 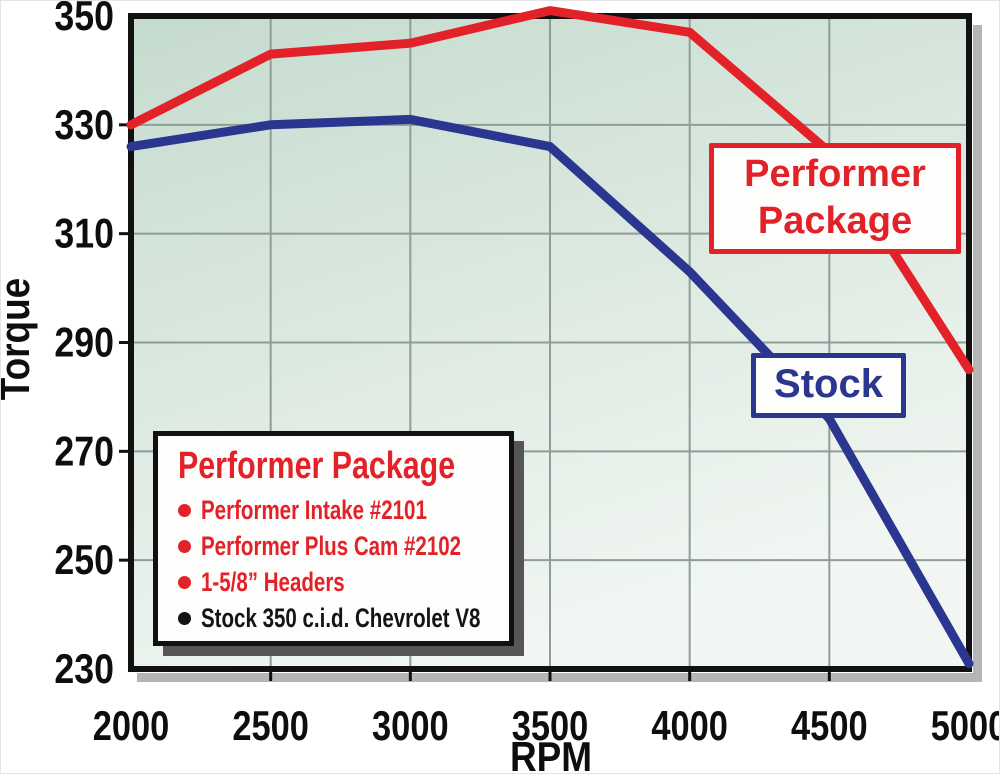 I want to click on x-tick-label-4500: 4500, so click(x=829, y=726).